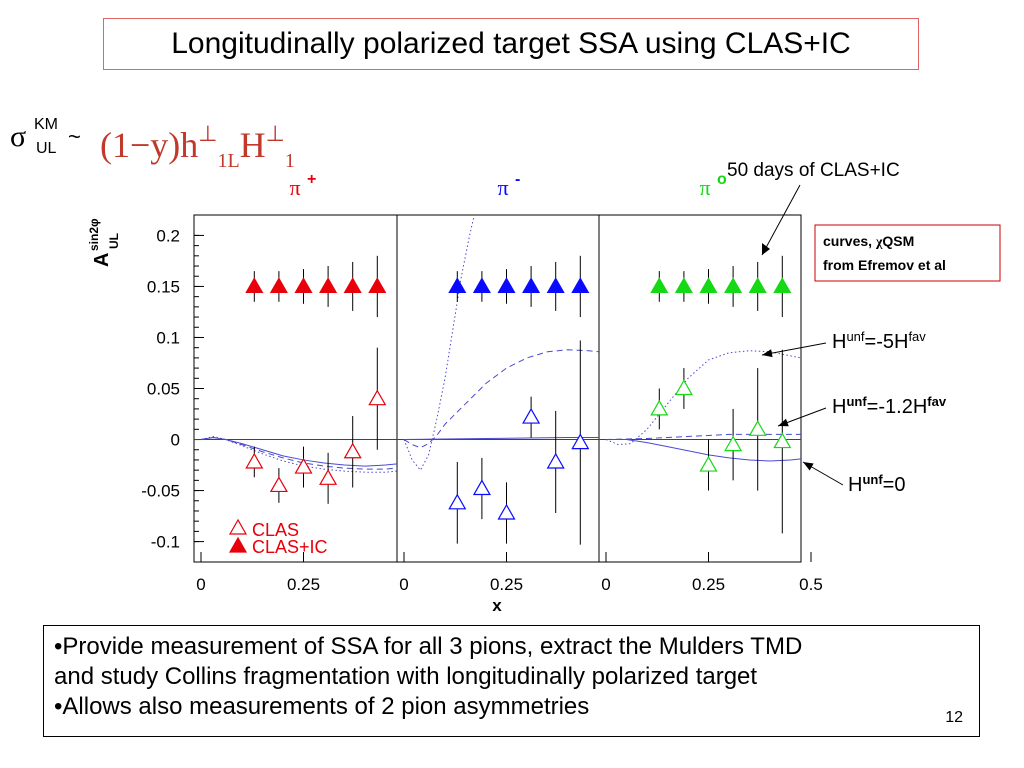 The height and width of the screenshot is (768, 1024). I want to click on formula-expression: (1−y)h⊥1LH⊥1, so click(197, 146).